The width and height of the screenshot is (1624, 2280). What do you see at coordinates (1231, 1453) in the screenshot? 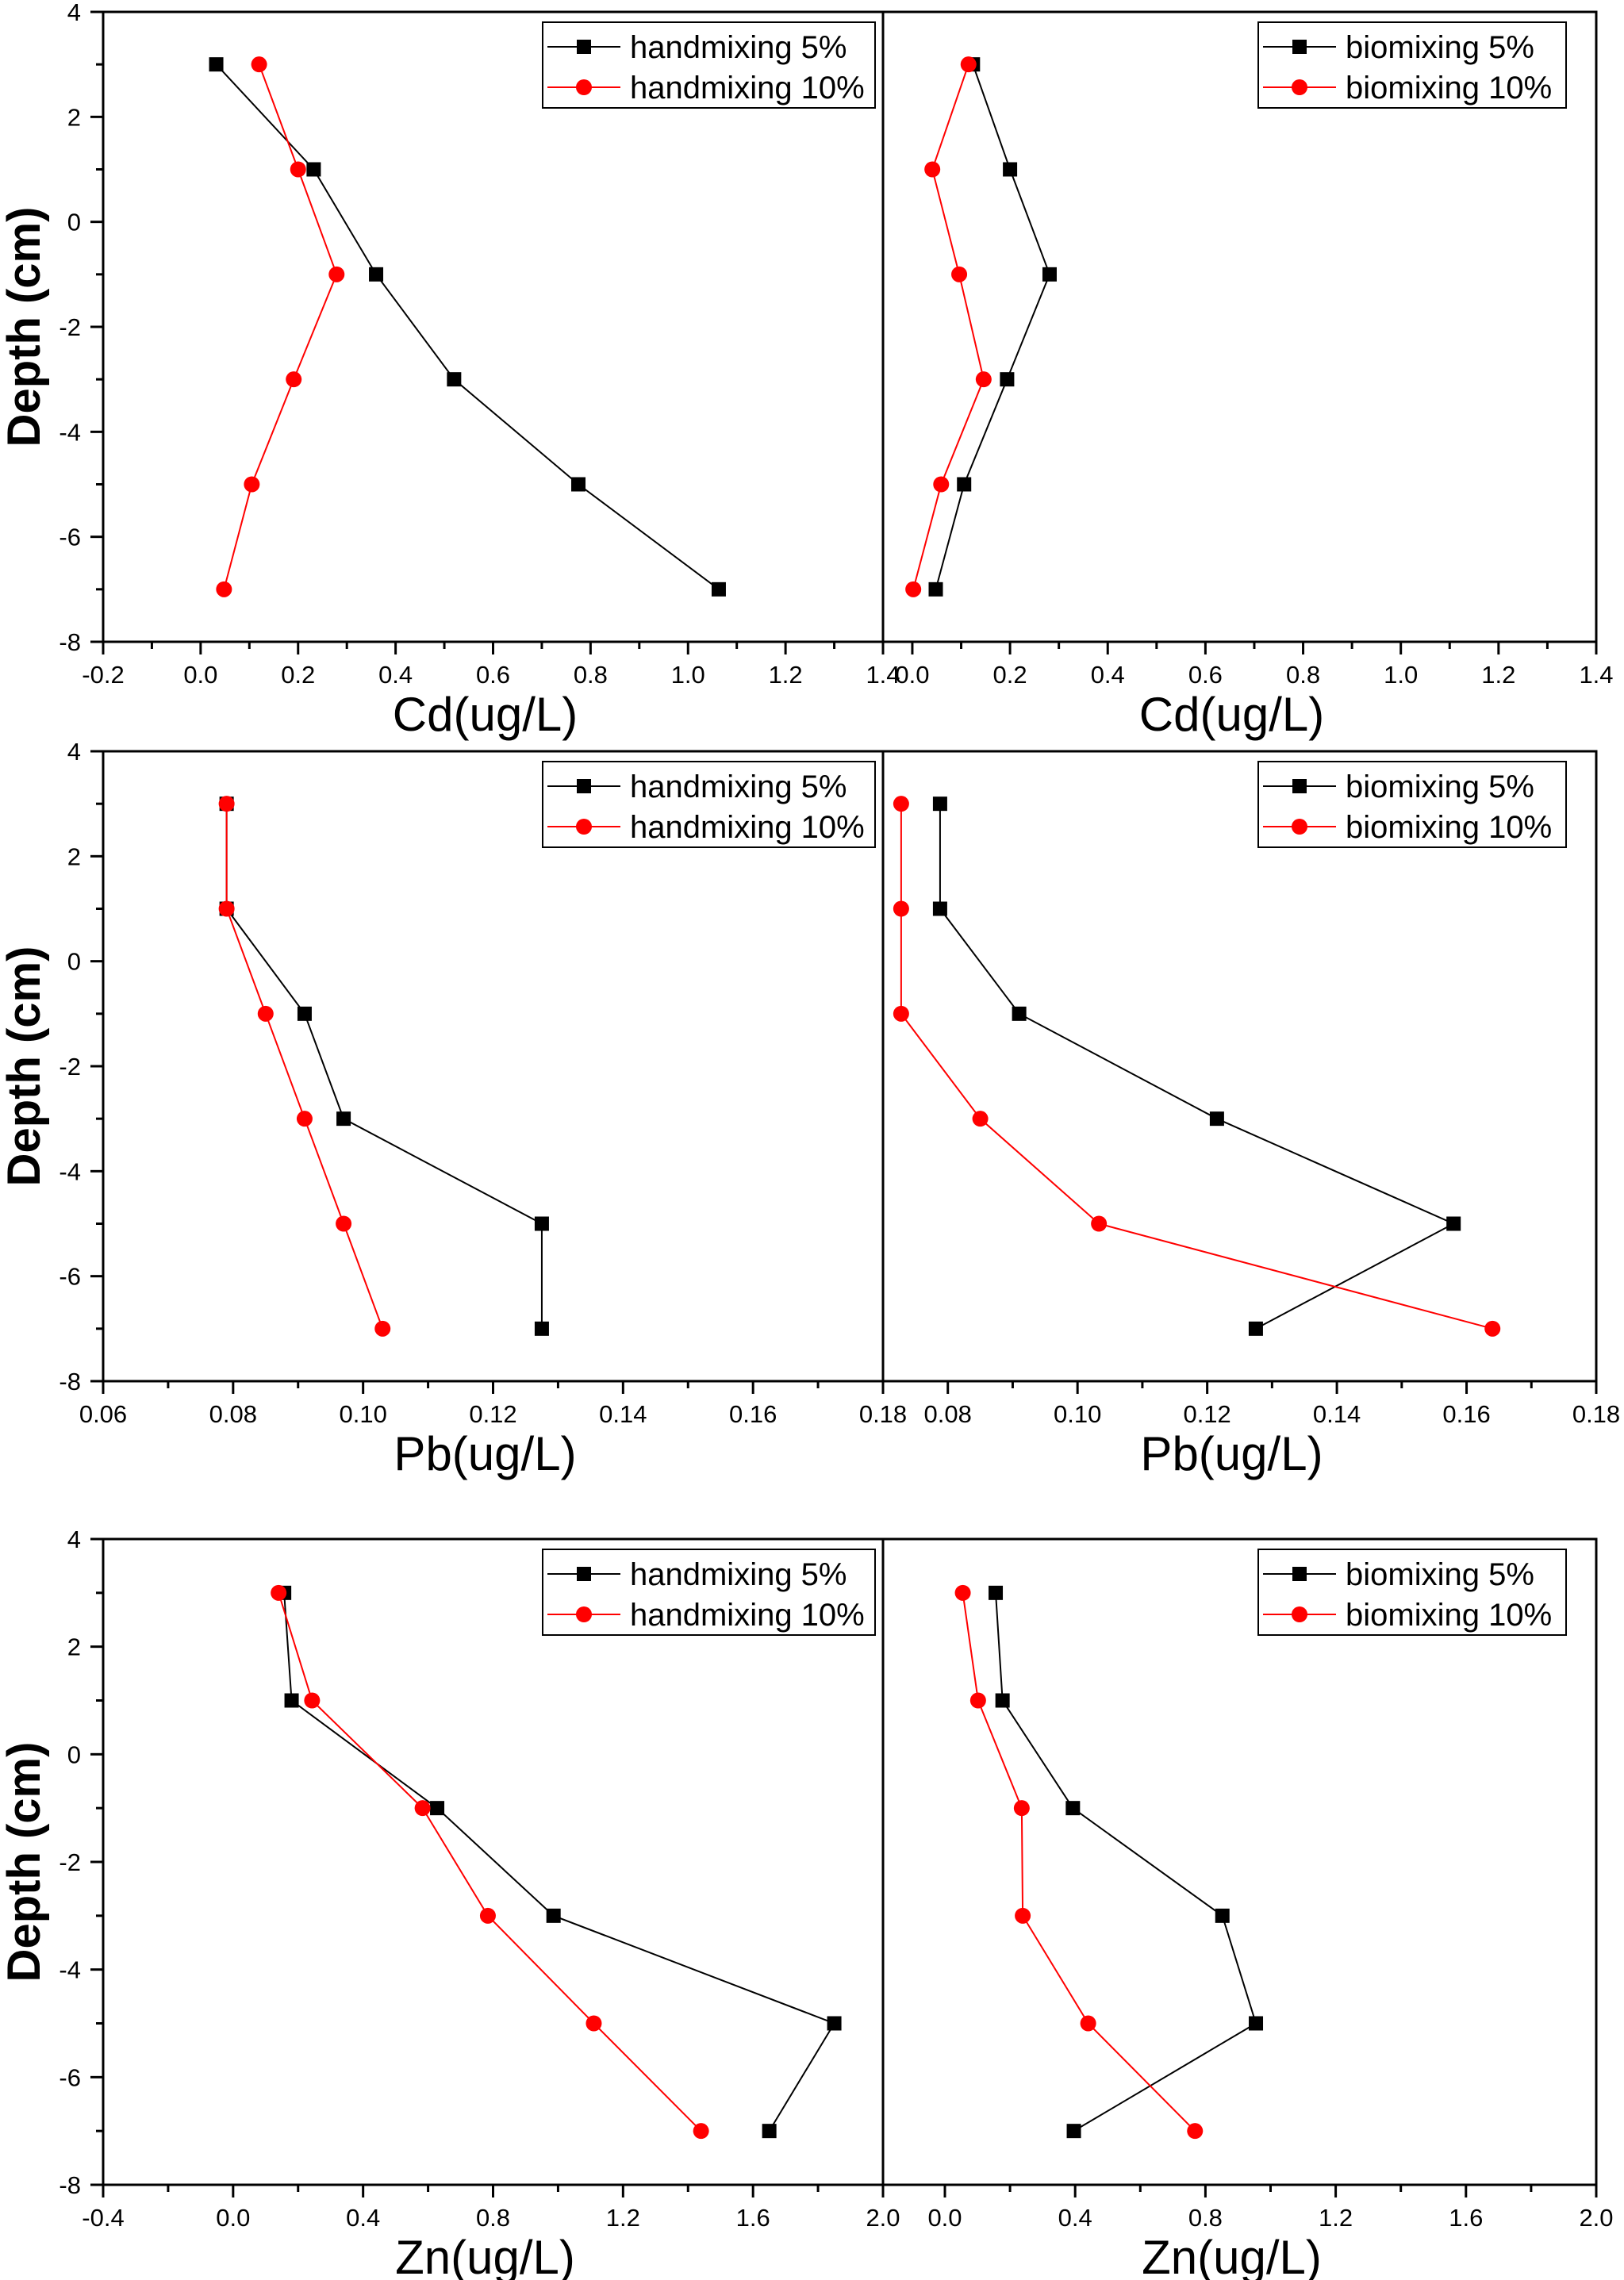
I see `x-axis-title: Pb(ug/L)` at bounding box center [1231, 1453].